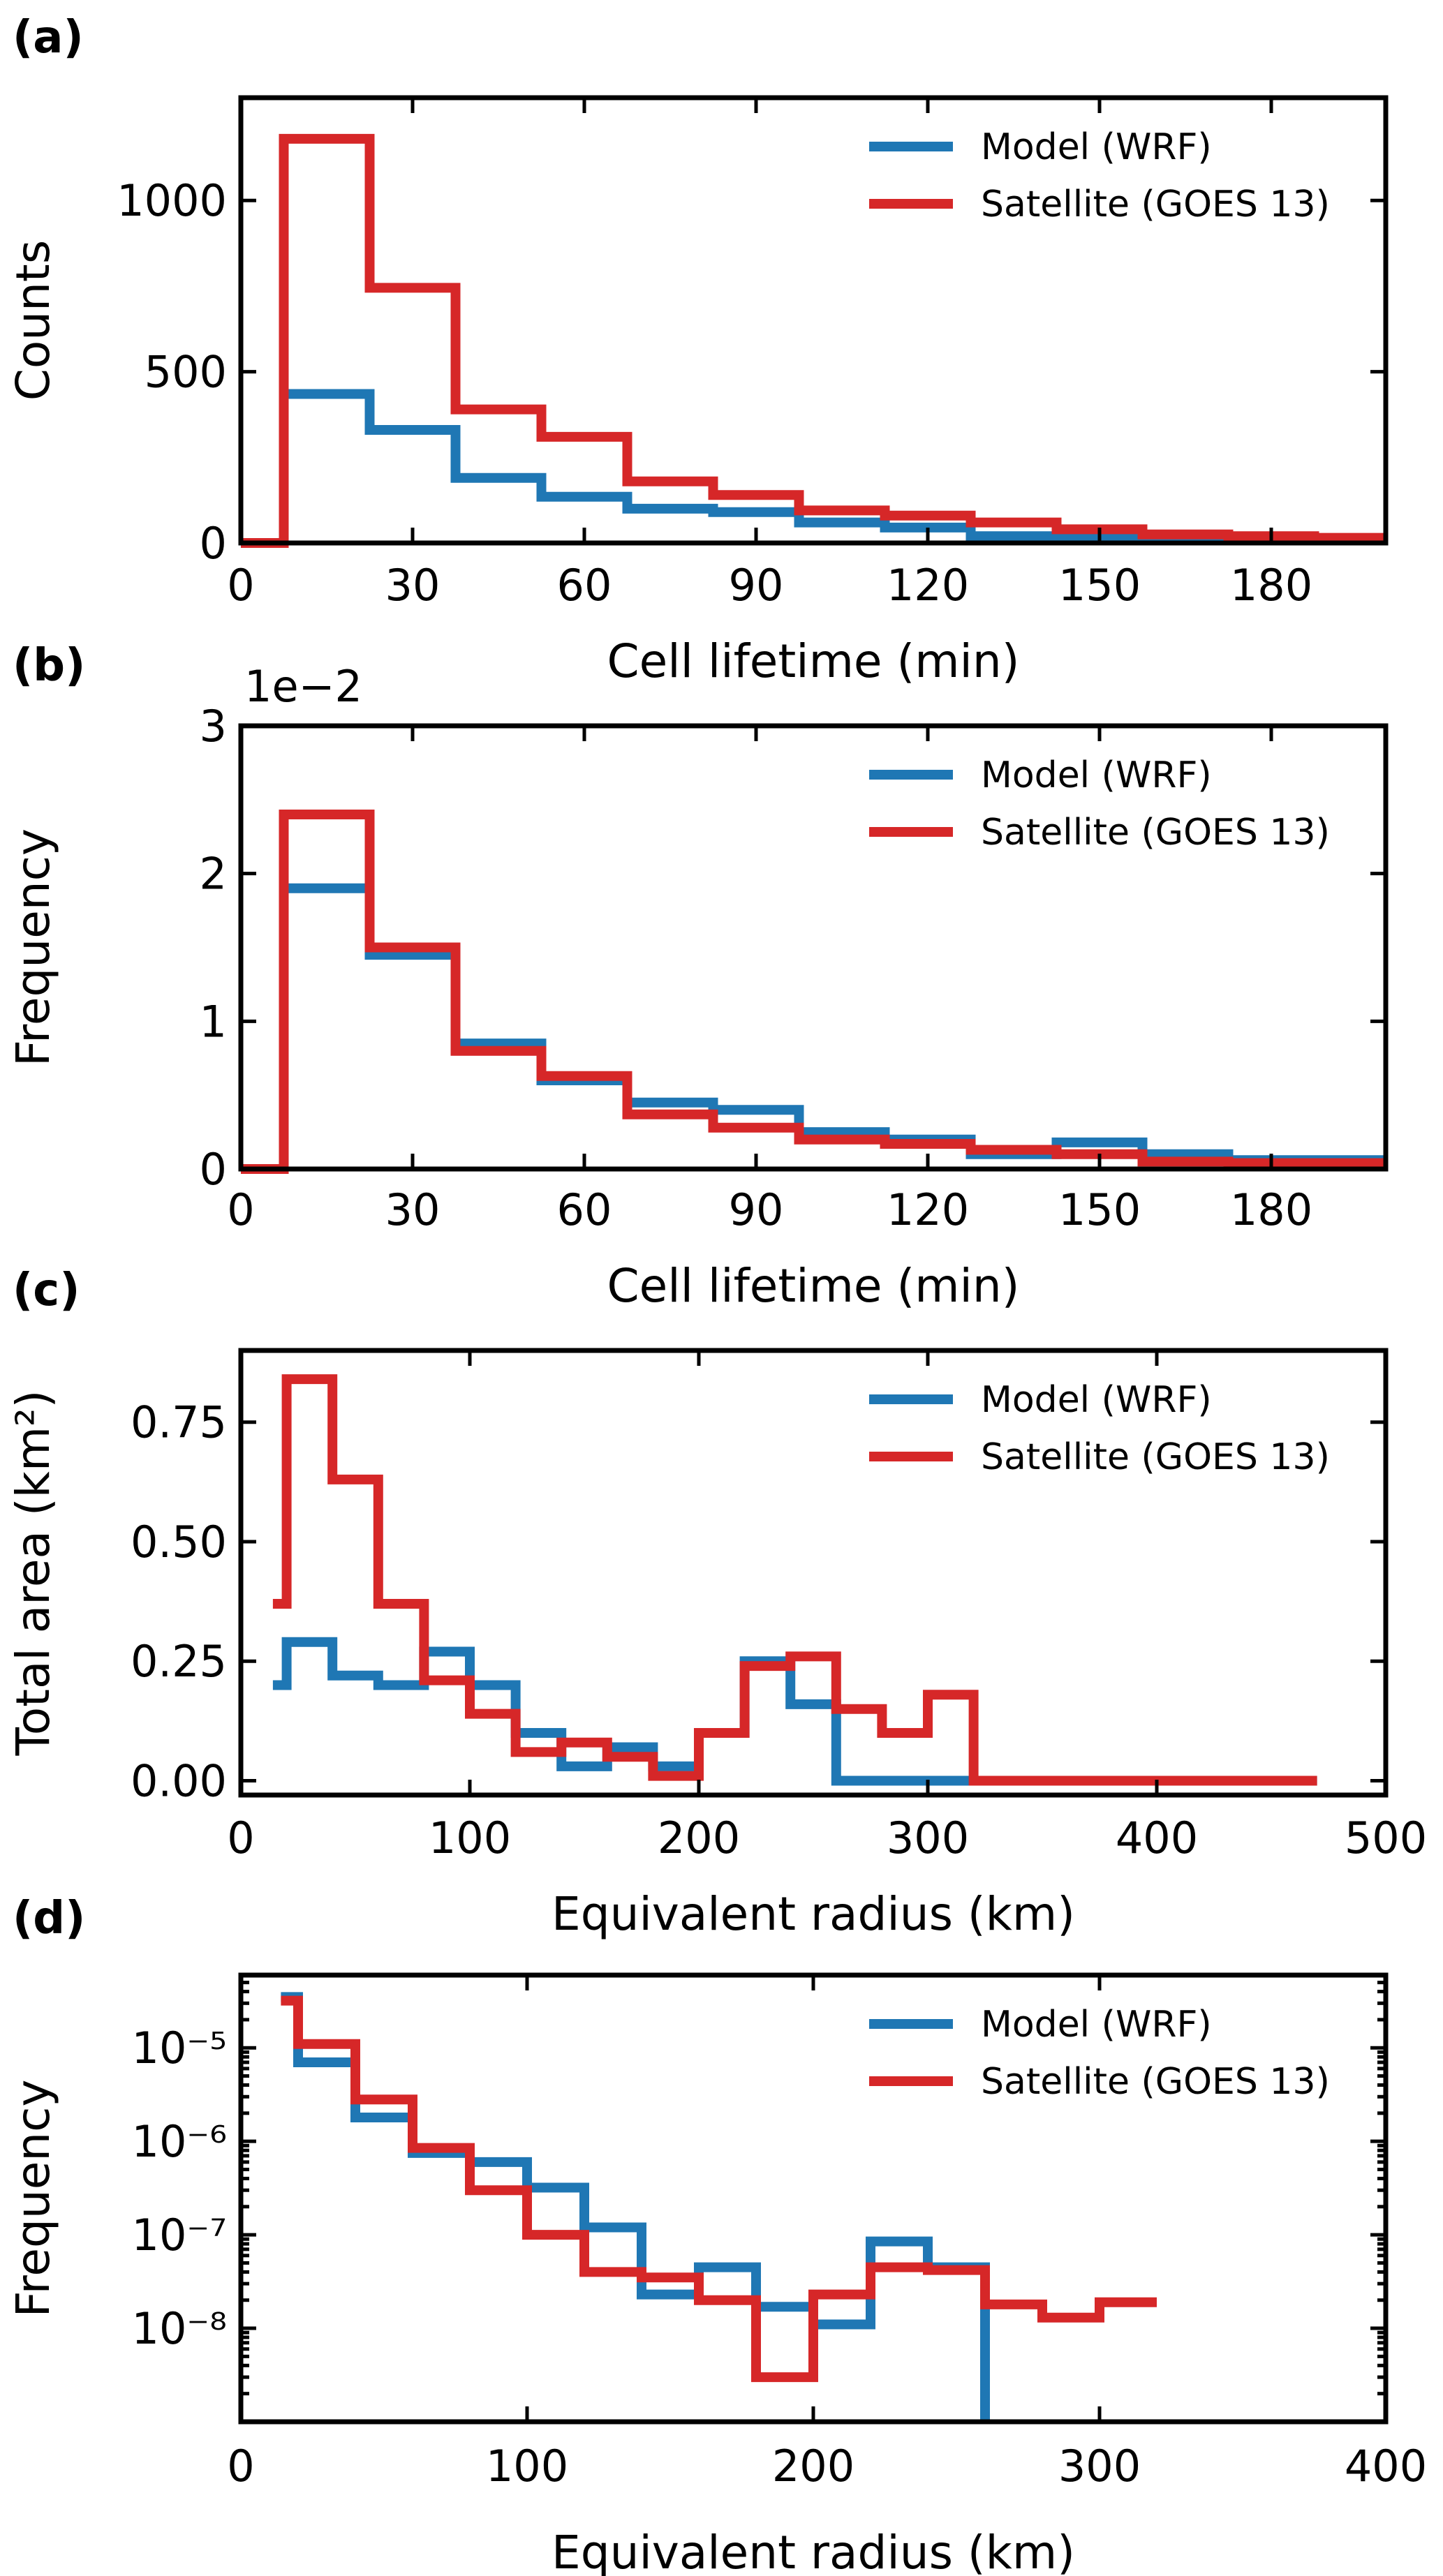 This screenshot has width=1443, height=2576. Describe the element at coordinates (1386, 1837) in the screenshot. I see `x-tick-label: 500` at that location.